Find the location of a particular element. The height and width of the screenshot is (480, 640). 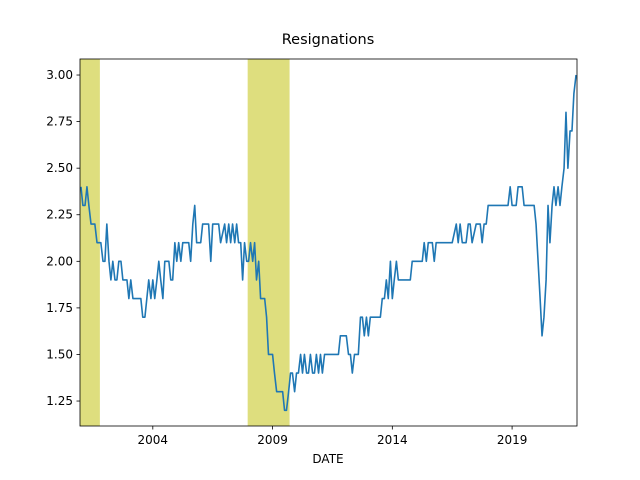

y-tick-label: 2.75 is located at coordinates (59, 122).